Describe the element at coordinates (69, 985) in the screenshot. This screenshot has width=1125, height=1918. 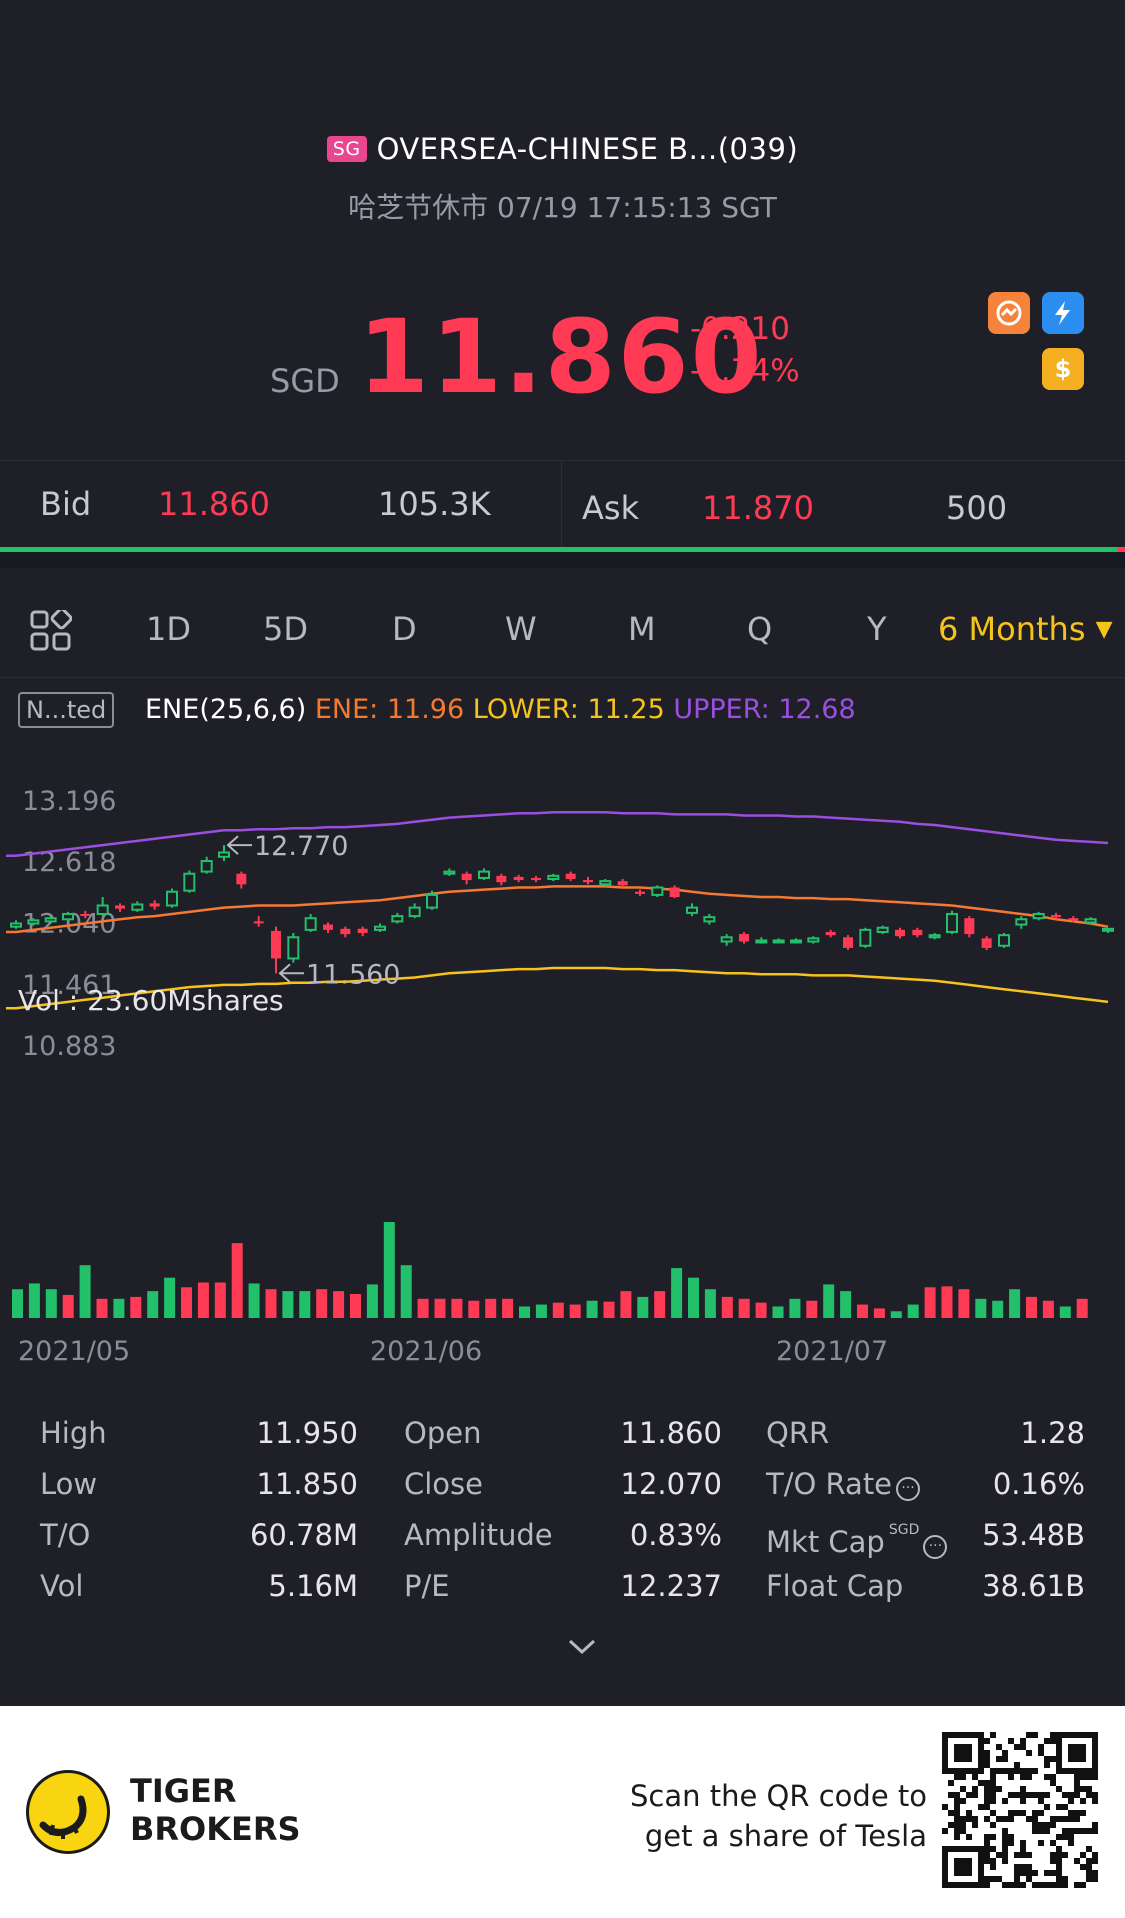
I see `y-tick-label: 11.461` at that location.